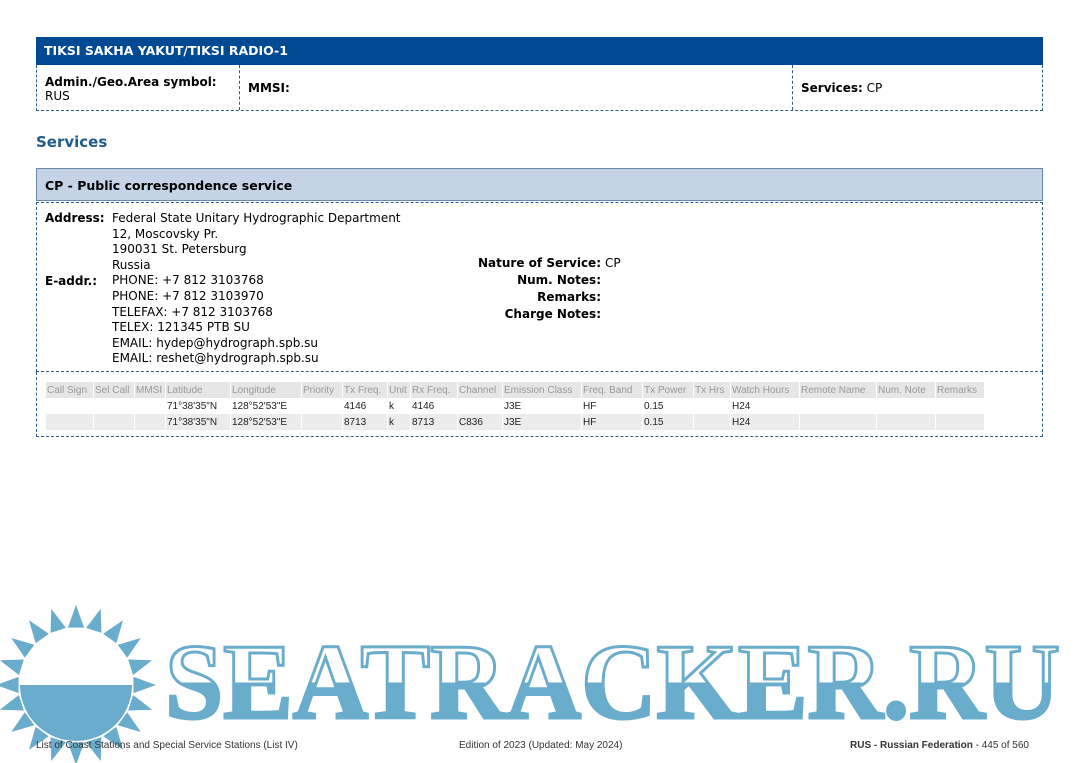 This screenshot has height=763, width=1080. Describe the element at coordinates (215, 358) in the screenshot. I see `eaddr-line: EMAIL: reshet@hydrograph.spb.su` at that location.